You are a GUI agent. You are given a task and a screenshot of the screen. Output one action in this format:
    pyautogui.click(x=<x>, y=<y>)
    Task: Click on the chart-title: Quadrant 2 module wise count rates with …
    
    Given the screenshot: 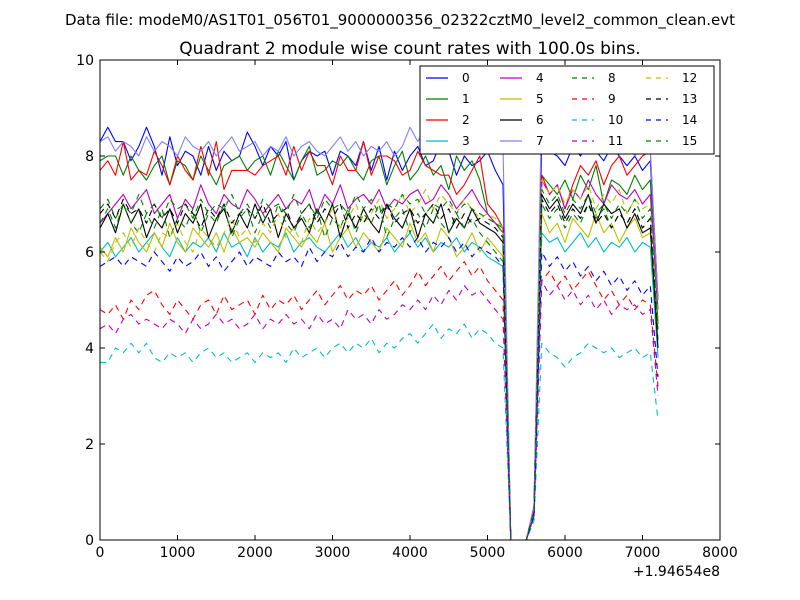 What is the action you would take?
    pyautogui.click(x=409, y=49)
    